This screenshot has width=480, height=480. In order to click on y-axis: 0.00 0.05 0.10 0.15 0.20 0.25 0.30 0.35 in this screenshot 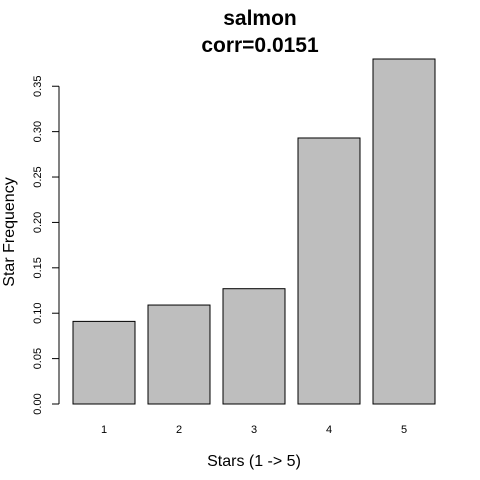, I will do `click(46, 245)`.